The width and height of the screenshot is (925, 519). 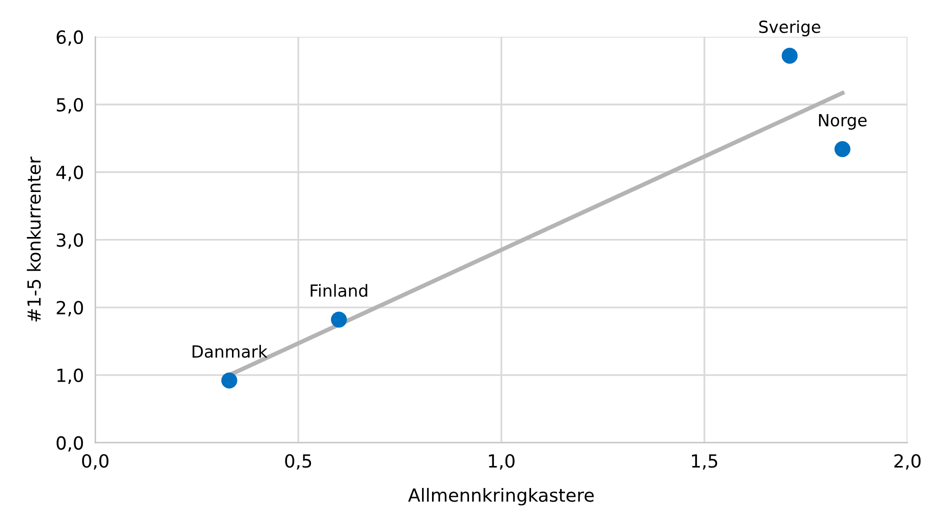 What do you see at coordinates (69, 106) in the screenshot?
I see `y-tick-label: 5,0` at bounding box center [69, 106].